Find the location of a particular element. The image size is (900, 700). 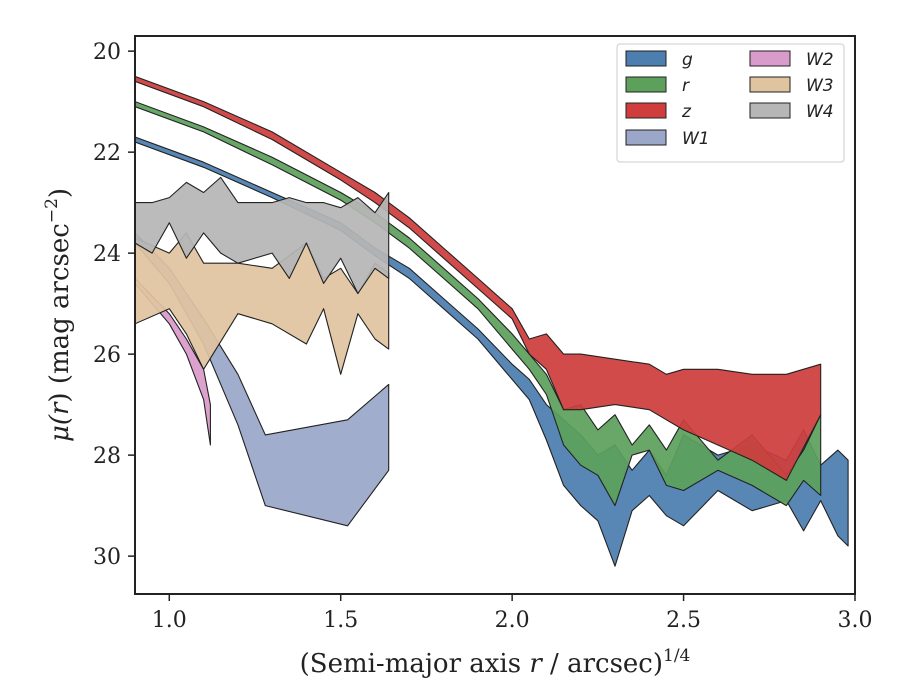

x-axis-title-var: r is located at coordinates (536, 664).